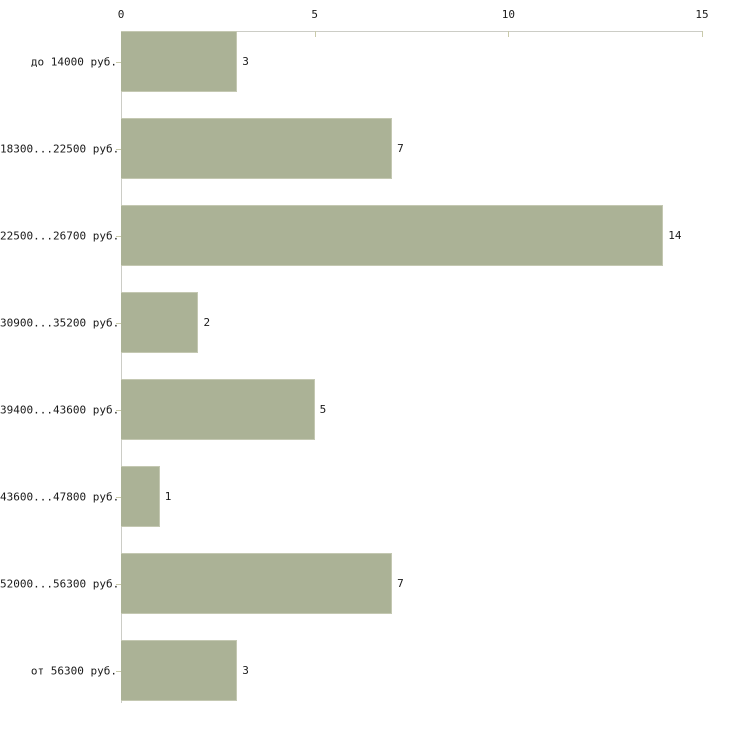  What do you see at coordinates (508, 14) in the screenshot?
I see `x-axis-tick-label: 10` at bounding box center [508, 14].